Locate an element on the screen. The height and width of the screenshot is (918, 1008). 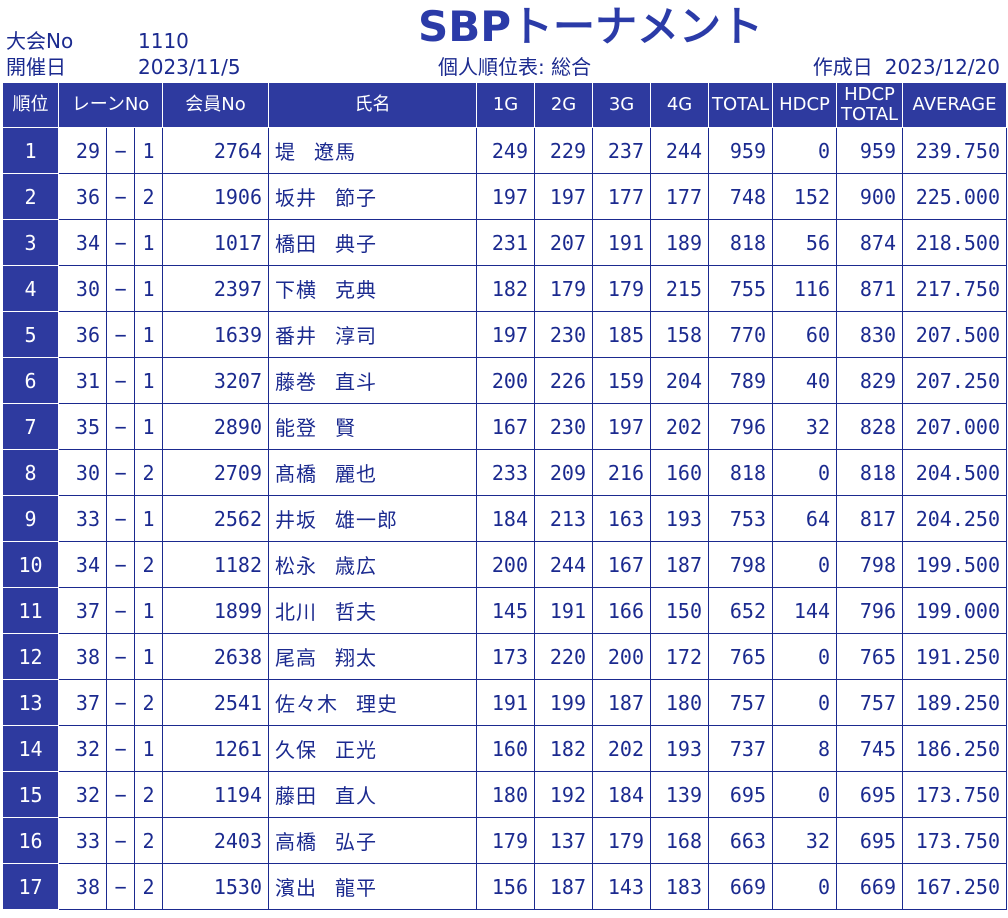
col-name: 氏名 is located at coordinates (373, 105).